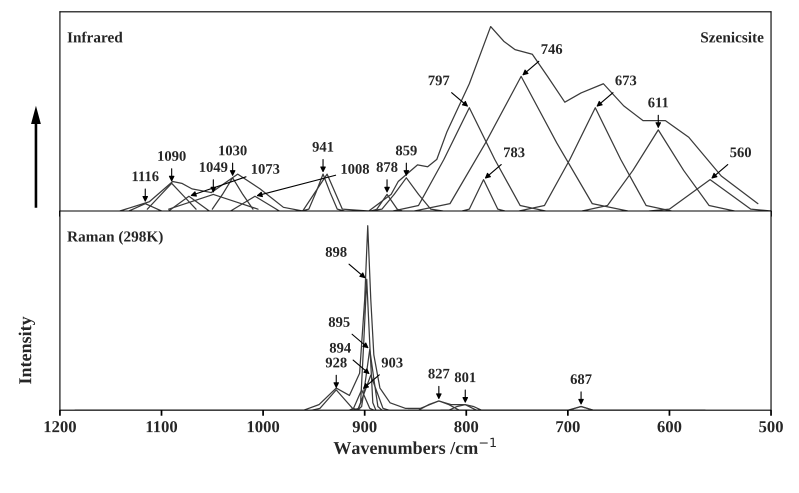 Image resolution: width=799 pixels, height=493 pixels. What do you see at coordinates (568, 426) in the screenshot?
I see `x-tick-label: 700` at bounding box center [568, 426].